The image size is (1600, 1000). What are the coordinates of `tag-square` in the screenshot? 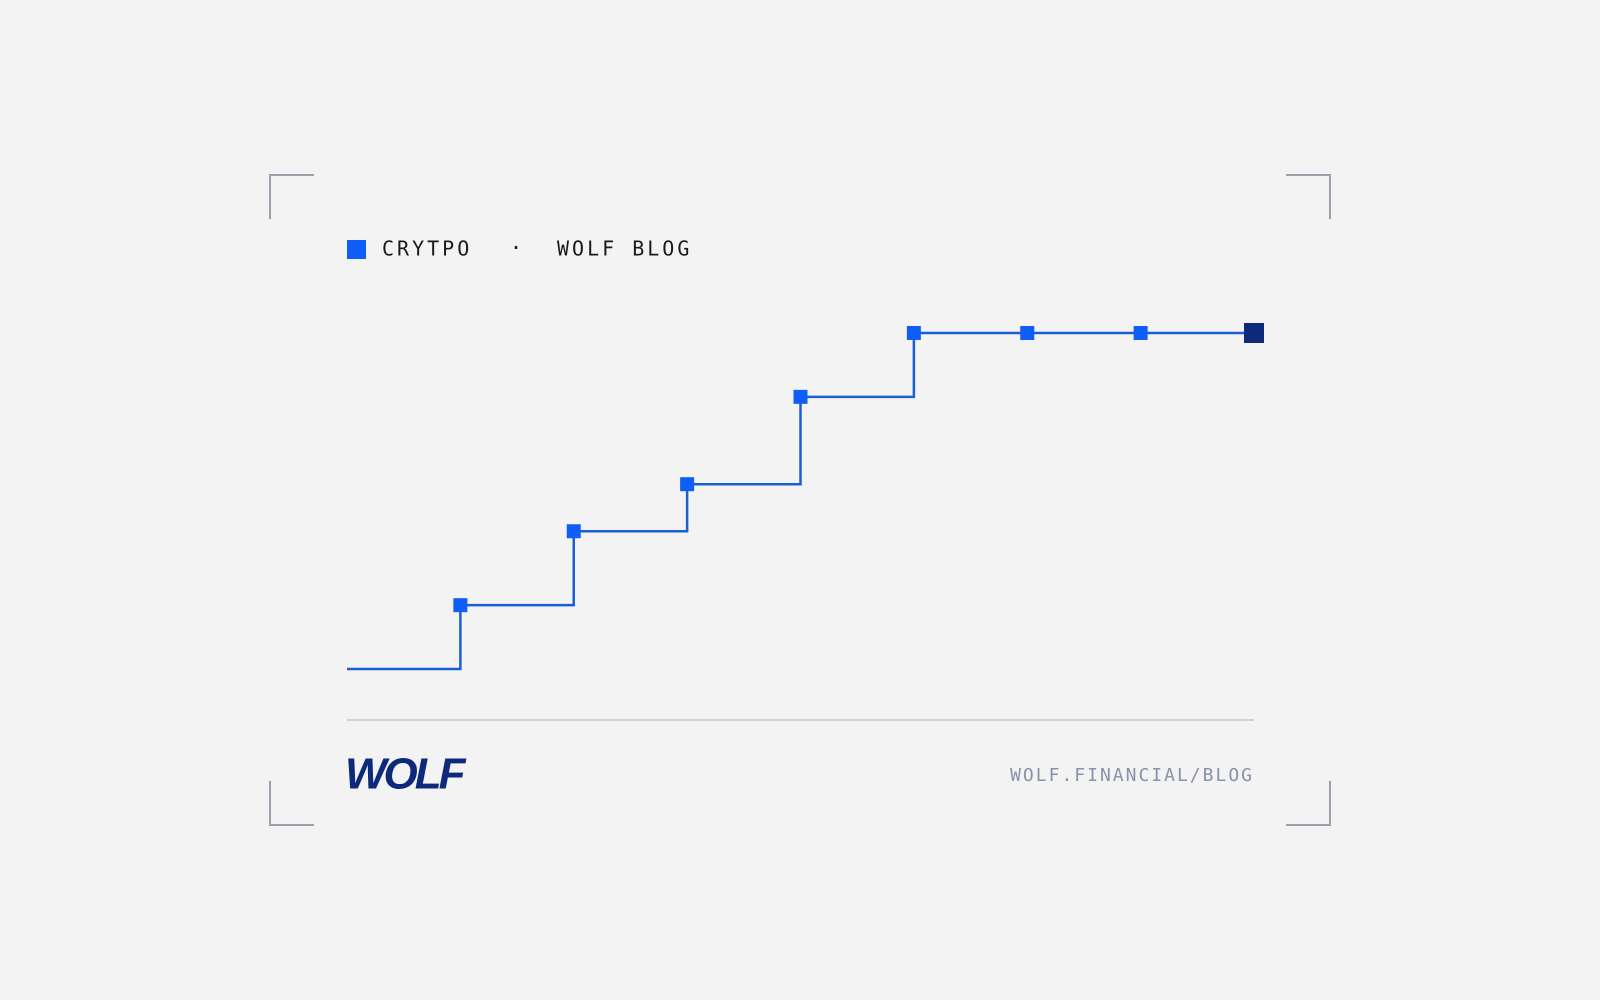 It's located at (356, 249).